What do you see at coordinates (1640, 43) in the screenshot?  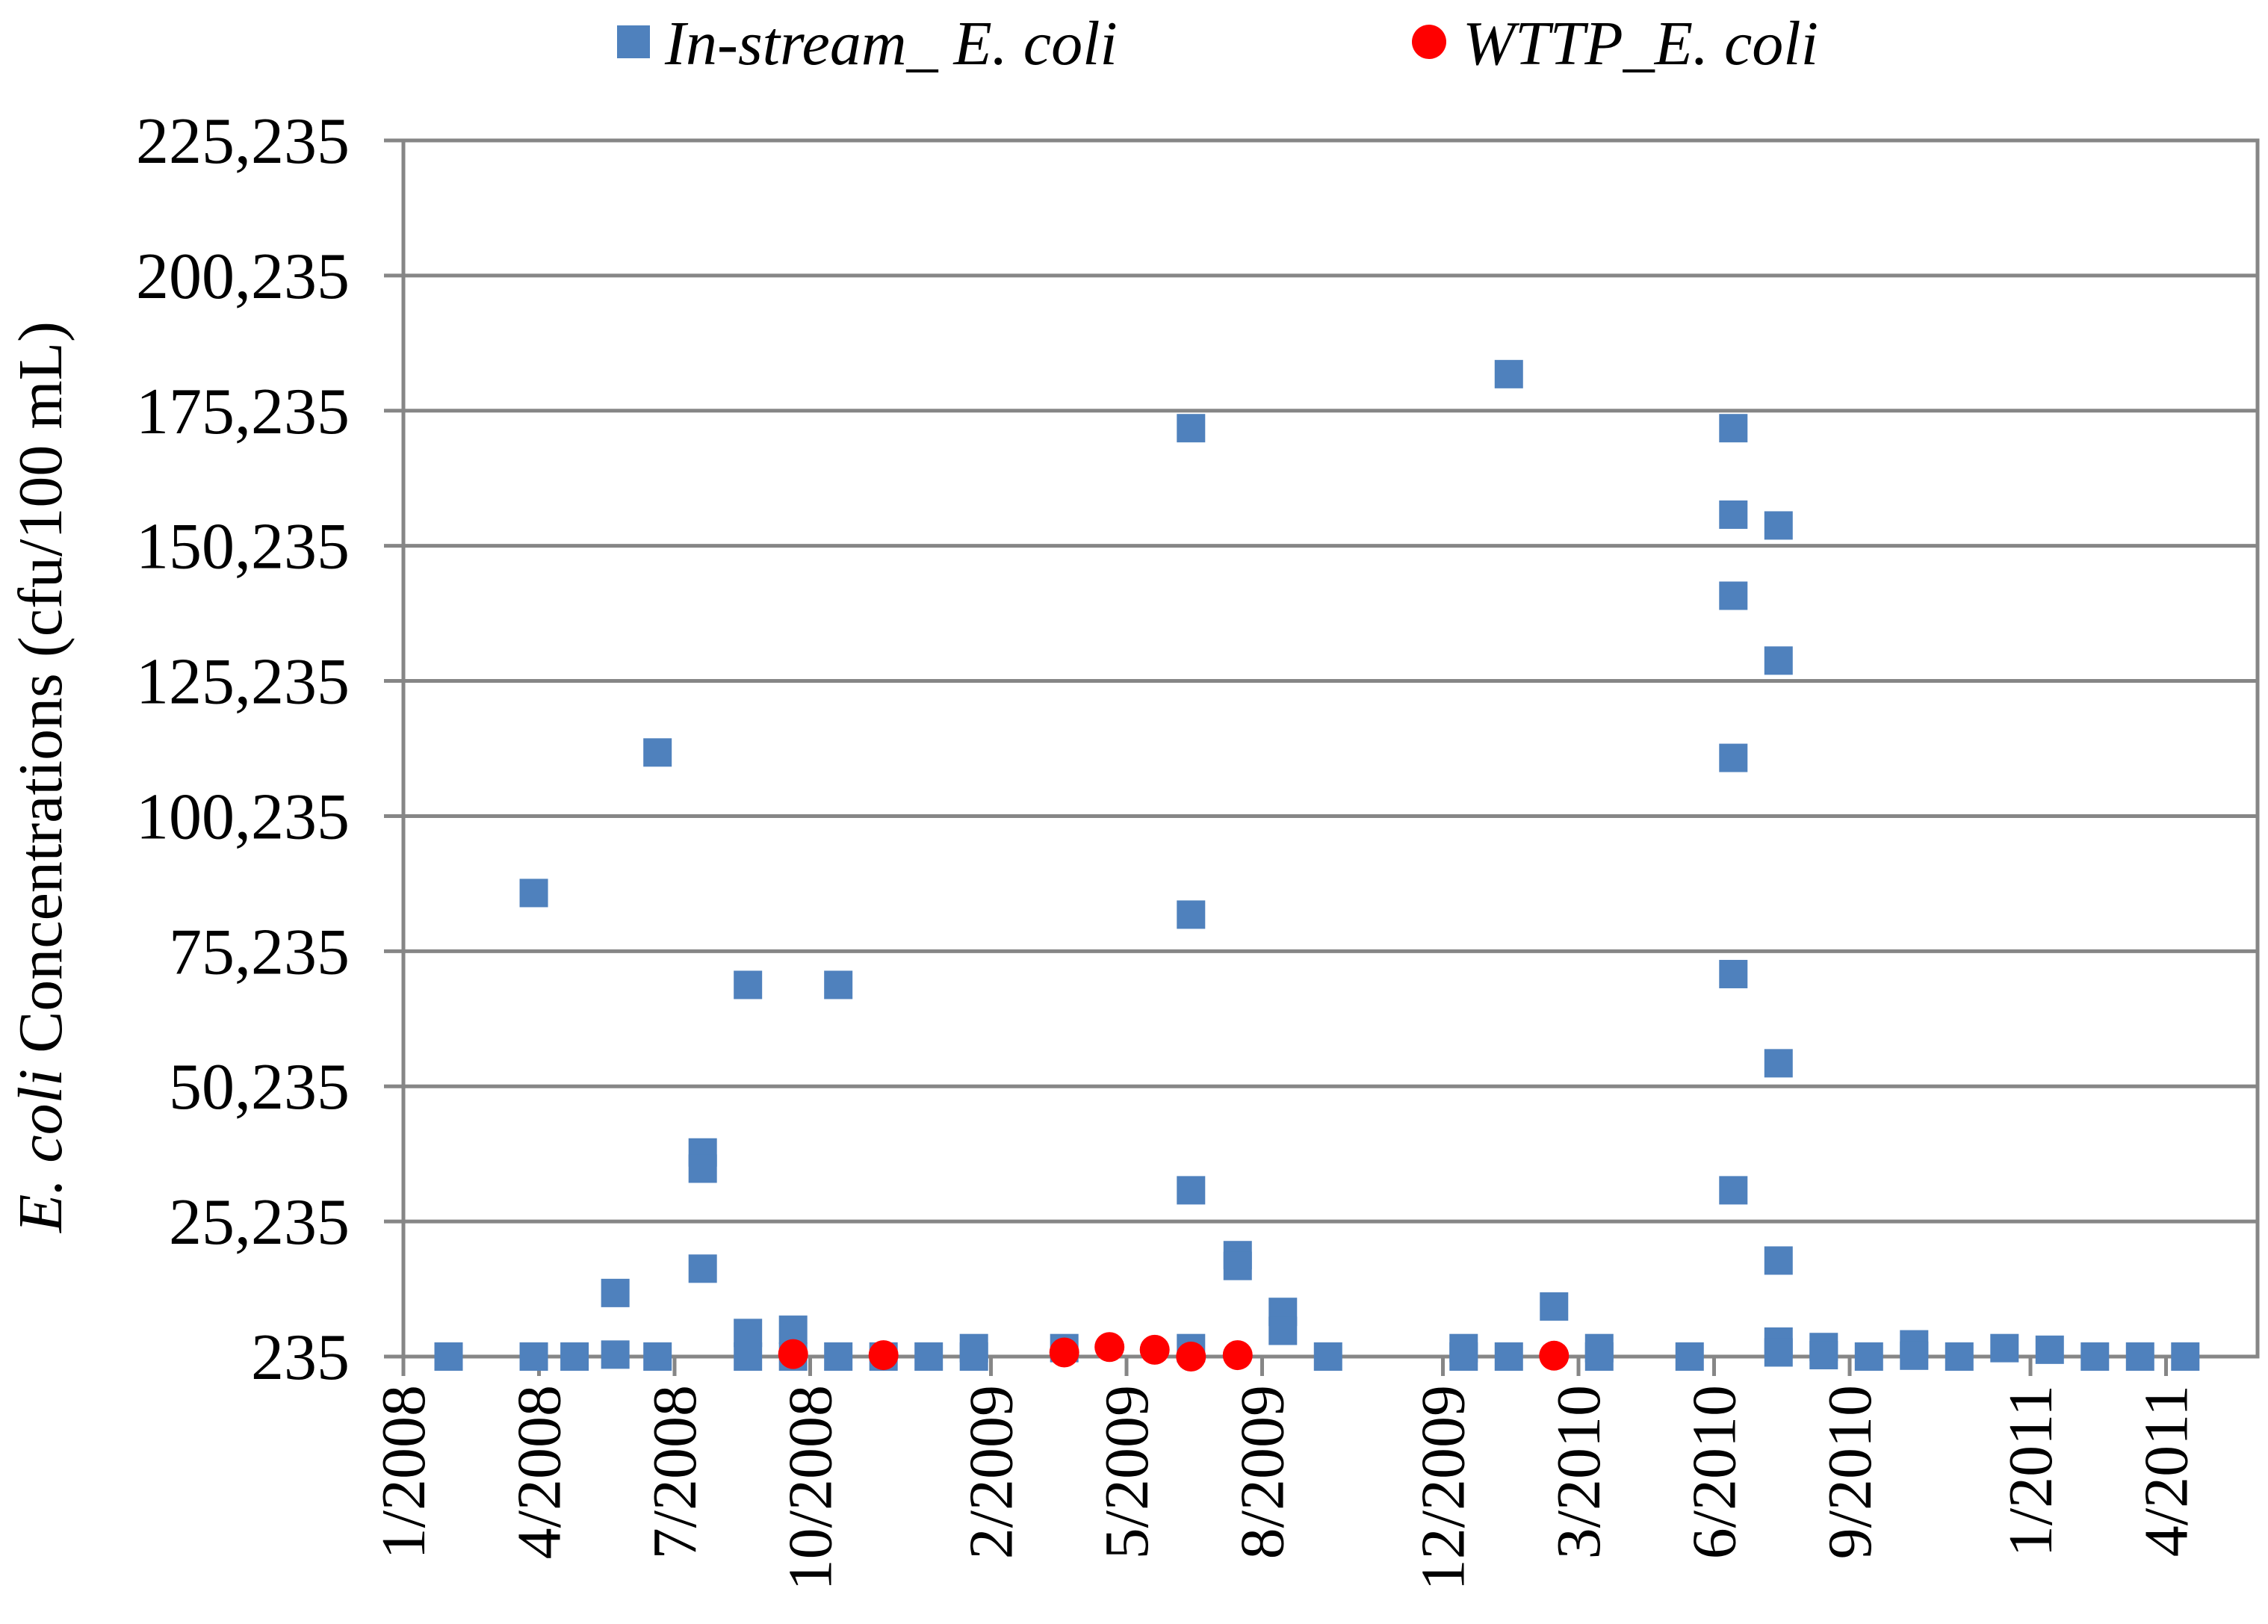 I see `legend-label-wttp: WTTP_E. coli` at bounding box center [1640, 43].